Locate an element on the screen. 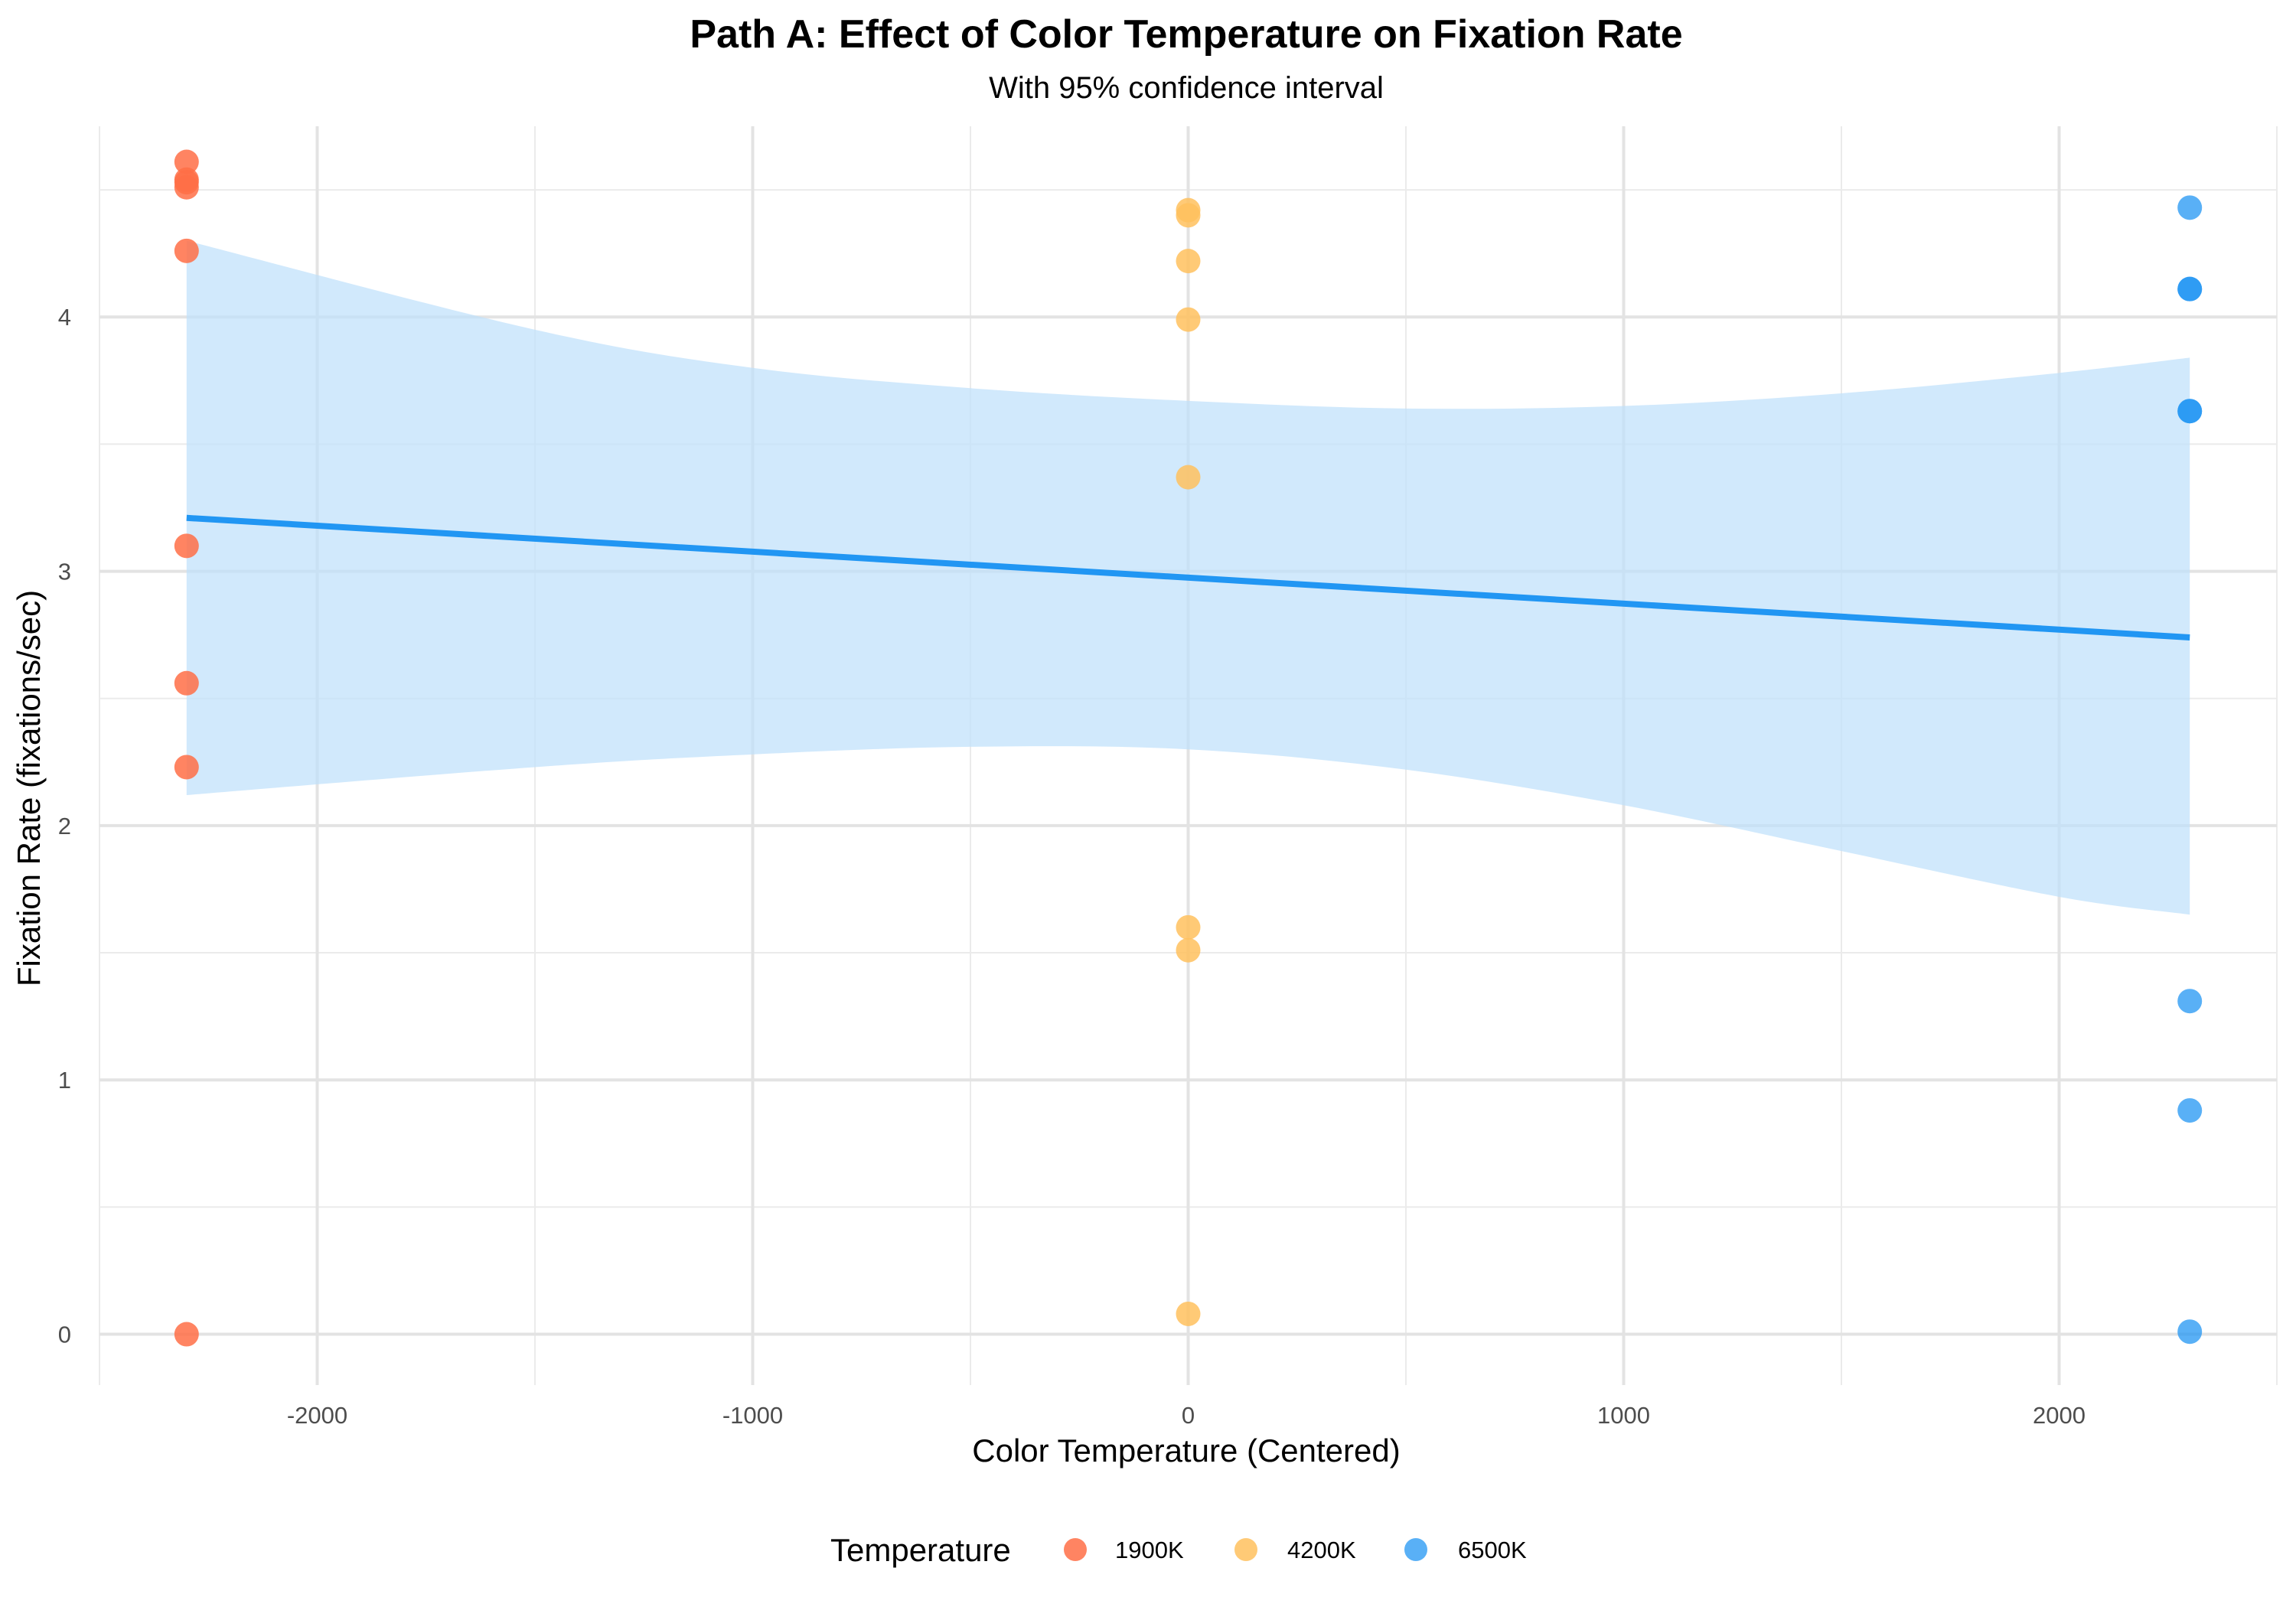 The image size is (2296, 1607). legend-label-6500k: 6500K is located at coordinates (1492, 1550).